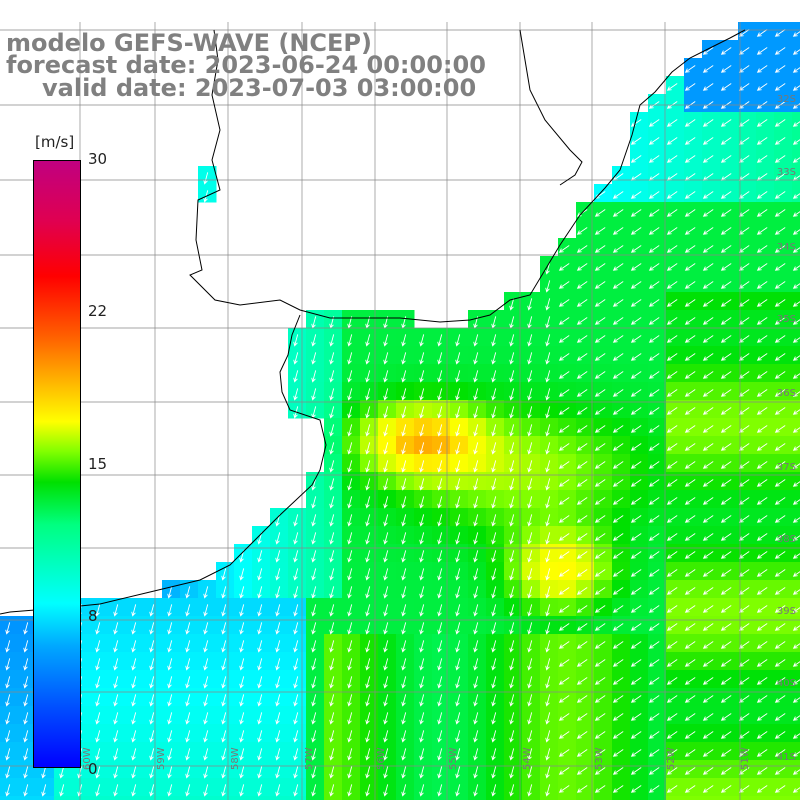 The image size is (800, 800). Describe the element at coordinates (93, 616) in the screenshot. I see `colorbar-tick-8: 8` at that location.